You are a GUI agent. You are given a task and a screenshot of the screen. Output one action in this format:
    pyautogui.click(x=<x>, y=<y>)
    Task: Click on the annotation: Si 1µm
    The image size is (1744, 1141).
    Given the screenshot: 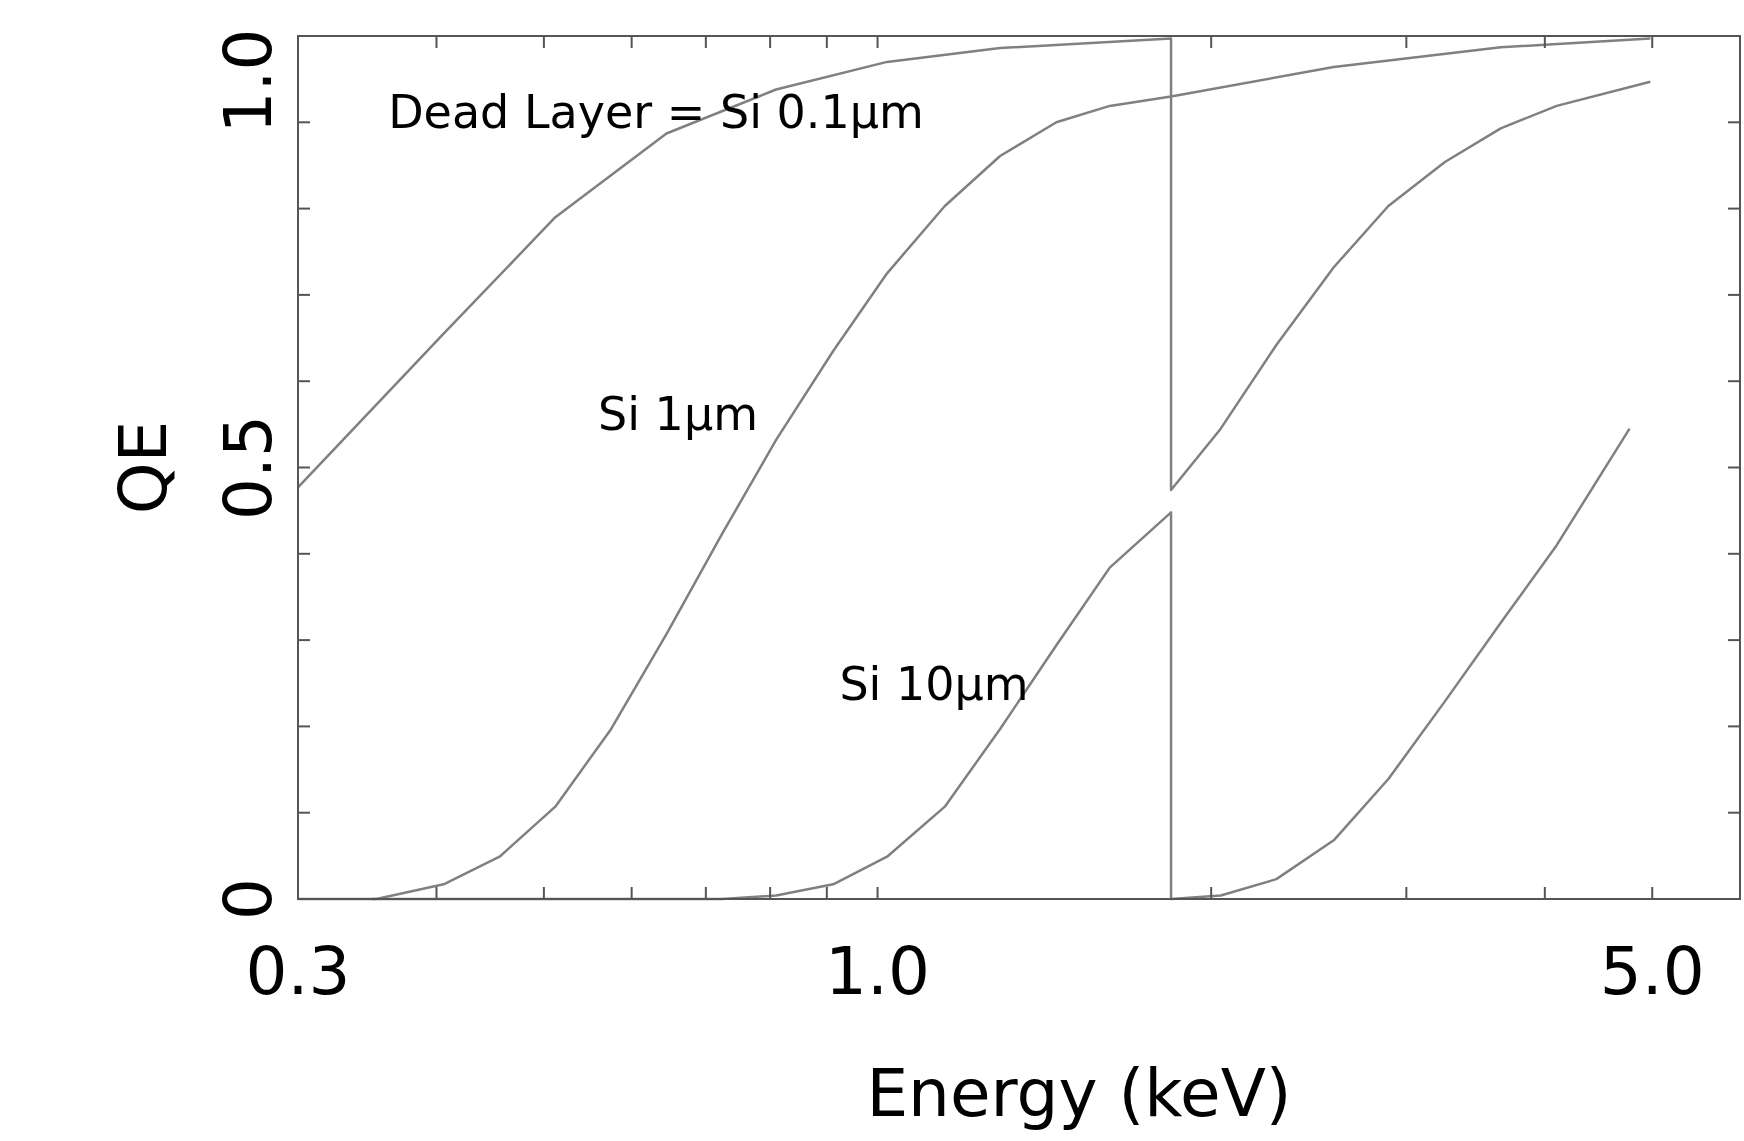 What is the action you would take?
    pyautogui.click(x=678, y=413)
    